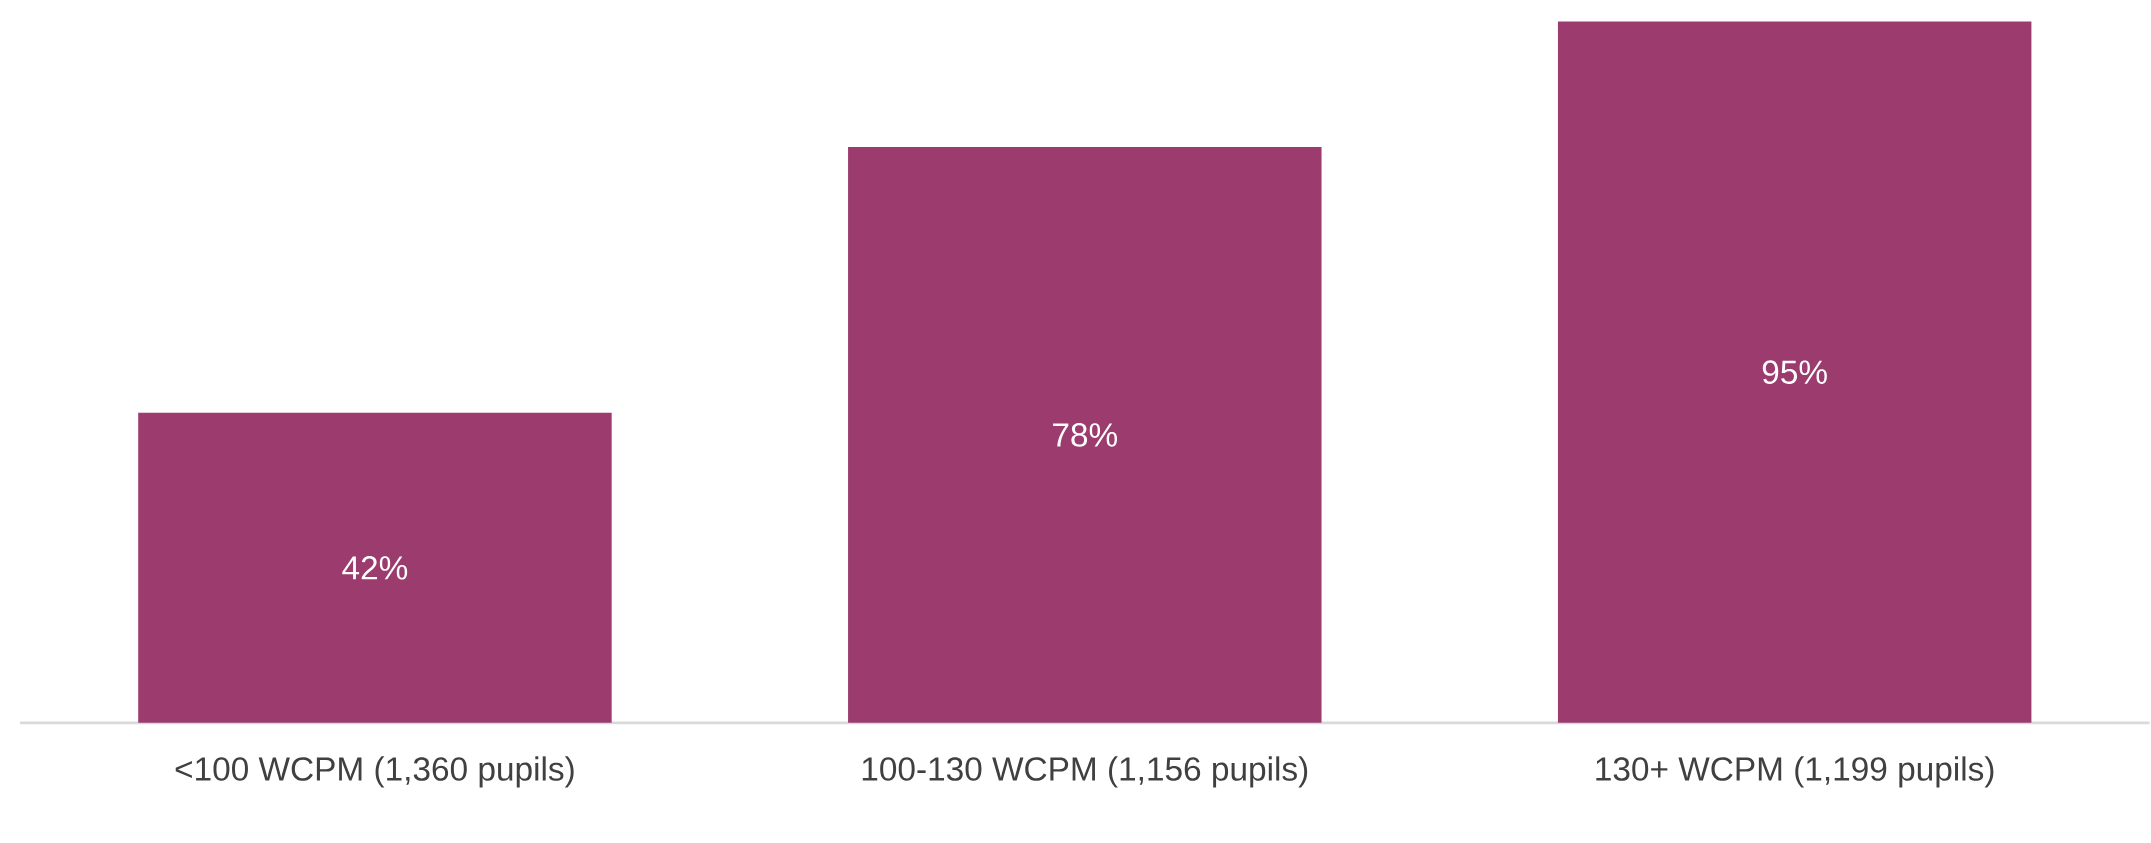  I want to click on x-tick-label: 100-130 WCPM (1,156 pupils), so click(1085, 772).